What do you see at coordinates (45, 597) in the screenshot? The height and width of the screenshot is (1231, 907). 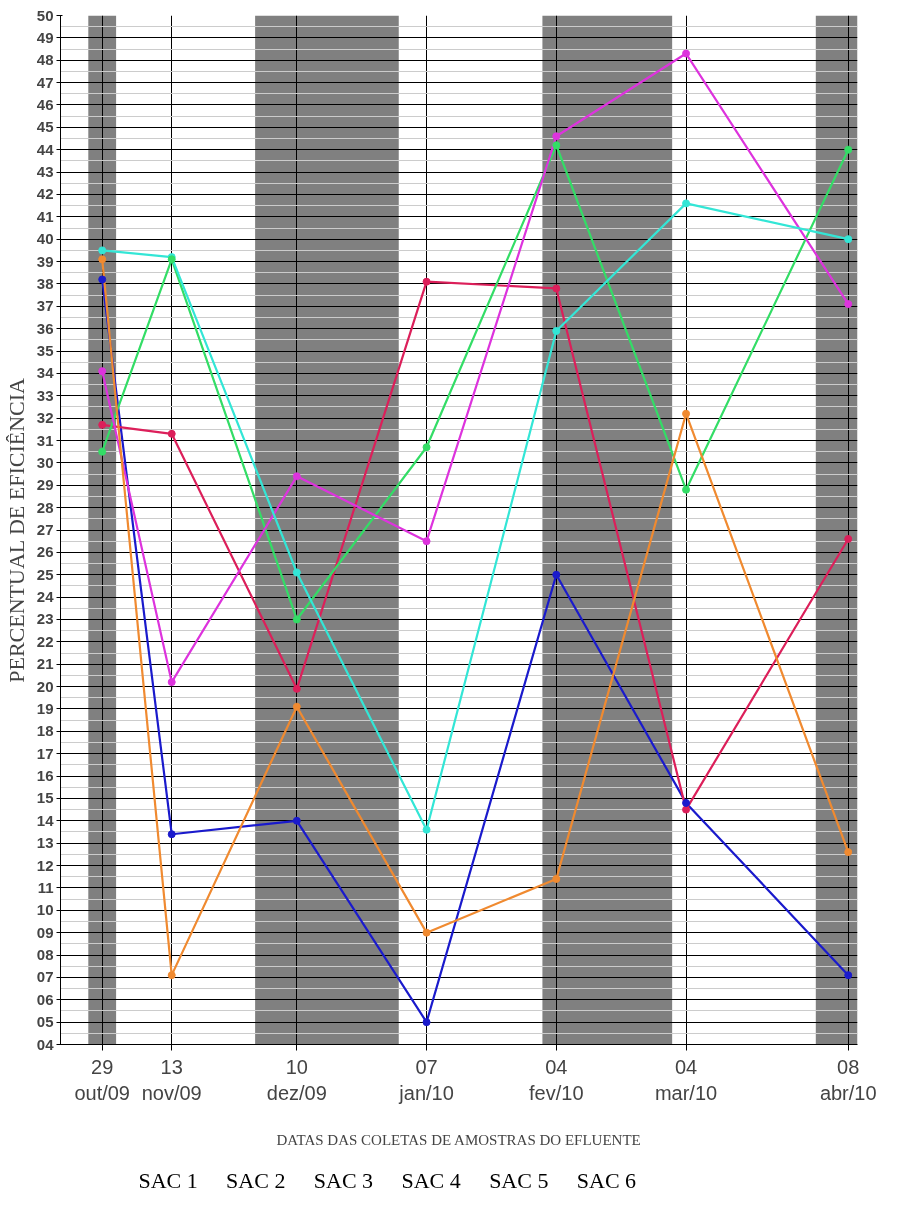 I see `y-tick-label: 24` at bounding box center [45, 597].